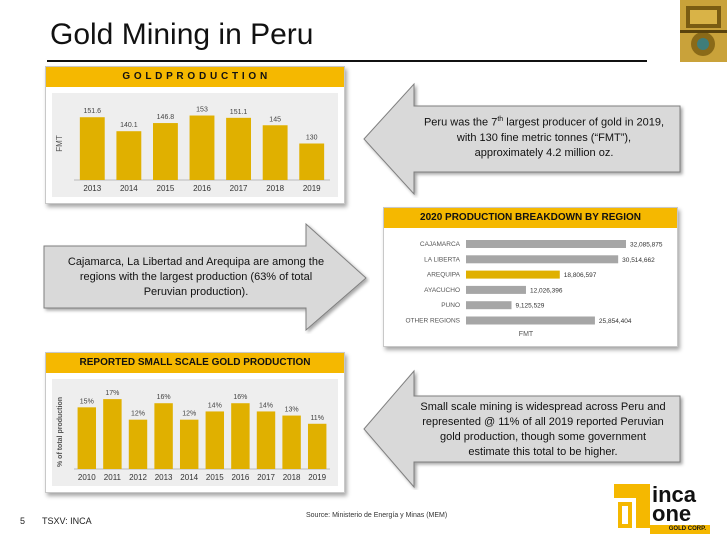 This screenshot has height=546, width=727. Describe the element at coordinates (703, 31) in the screenshot. I see `inca-emblem-decoration` at that location.